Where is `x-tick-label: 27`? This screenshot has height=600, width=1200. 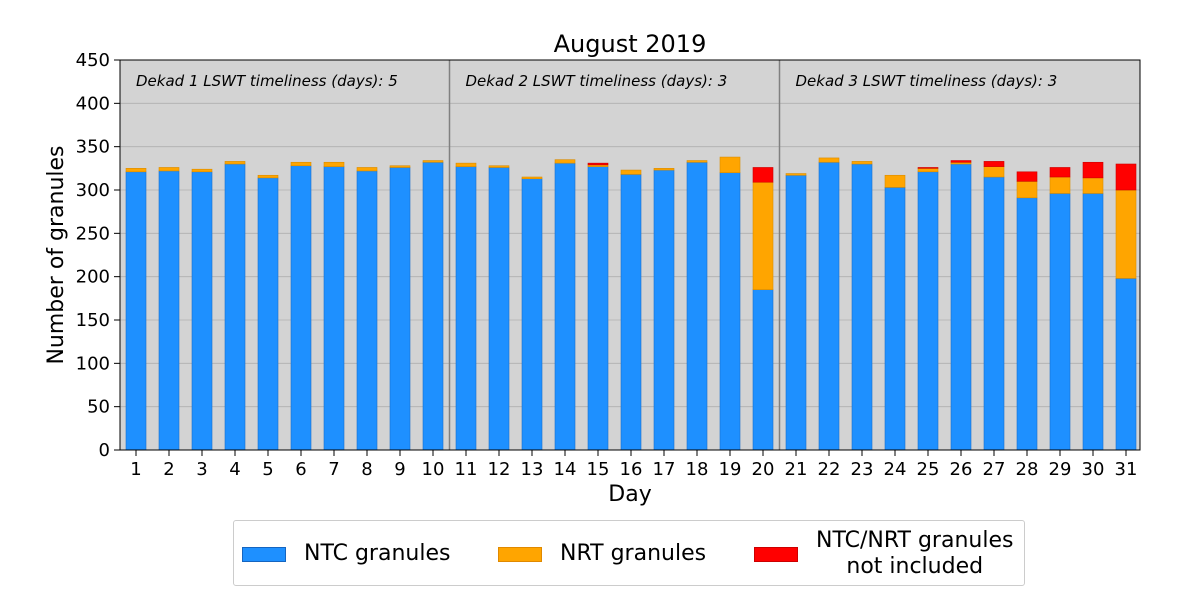 x-tick-label: 27 is located at coordinates (994, 469).